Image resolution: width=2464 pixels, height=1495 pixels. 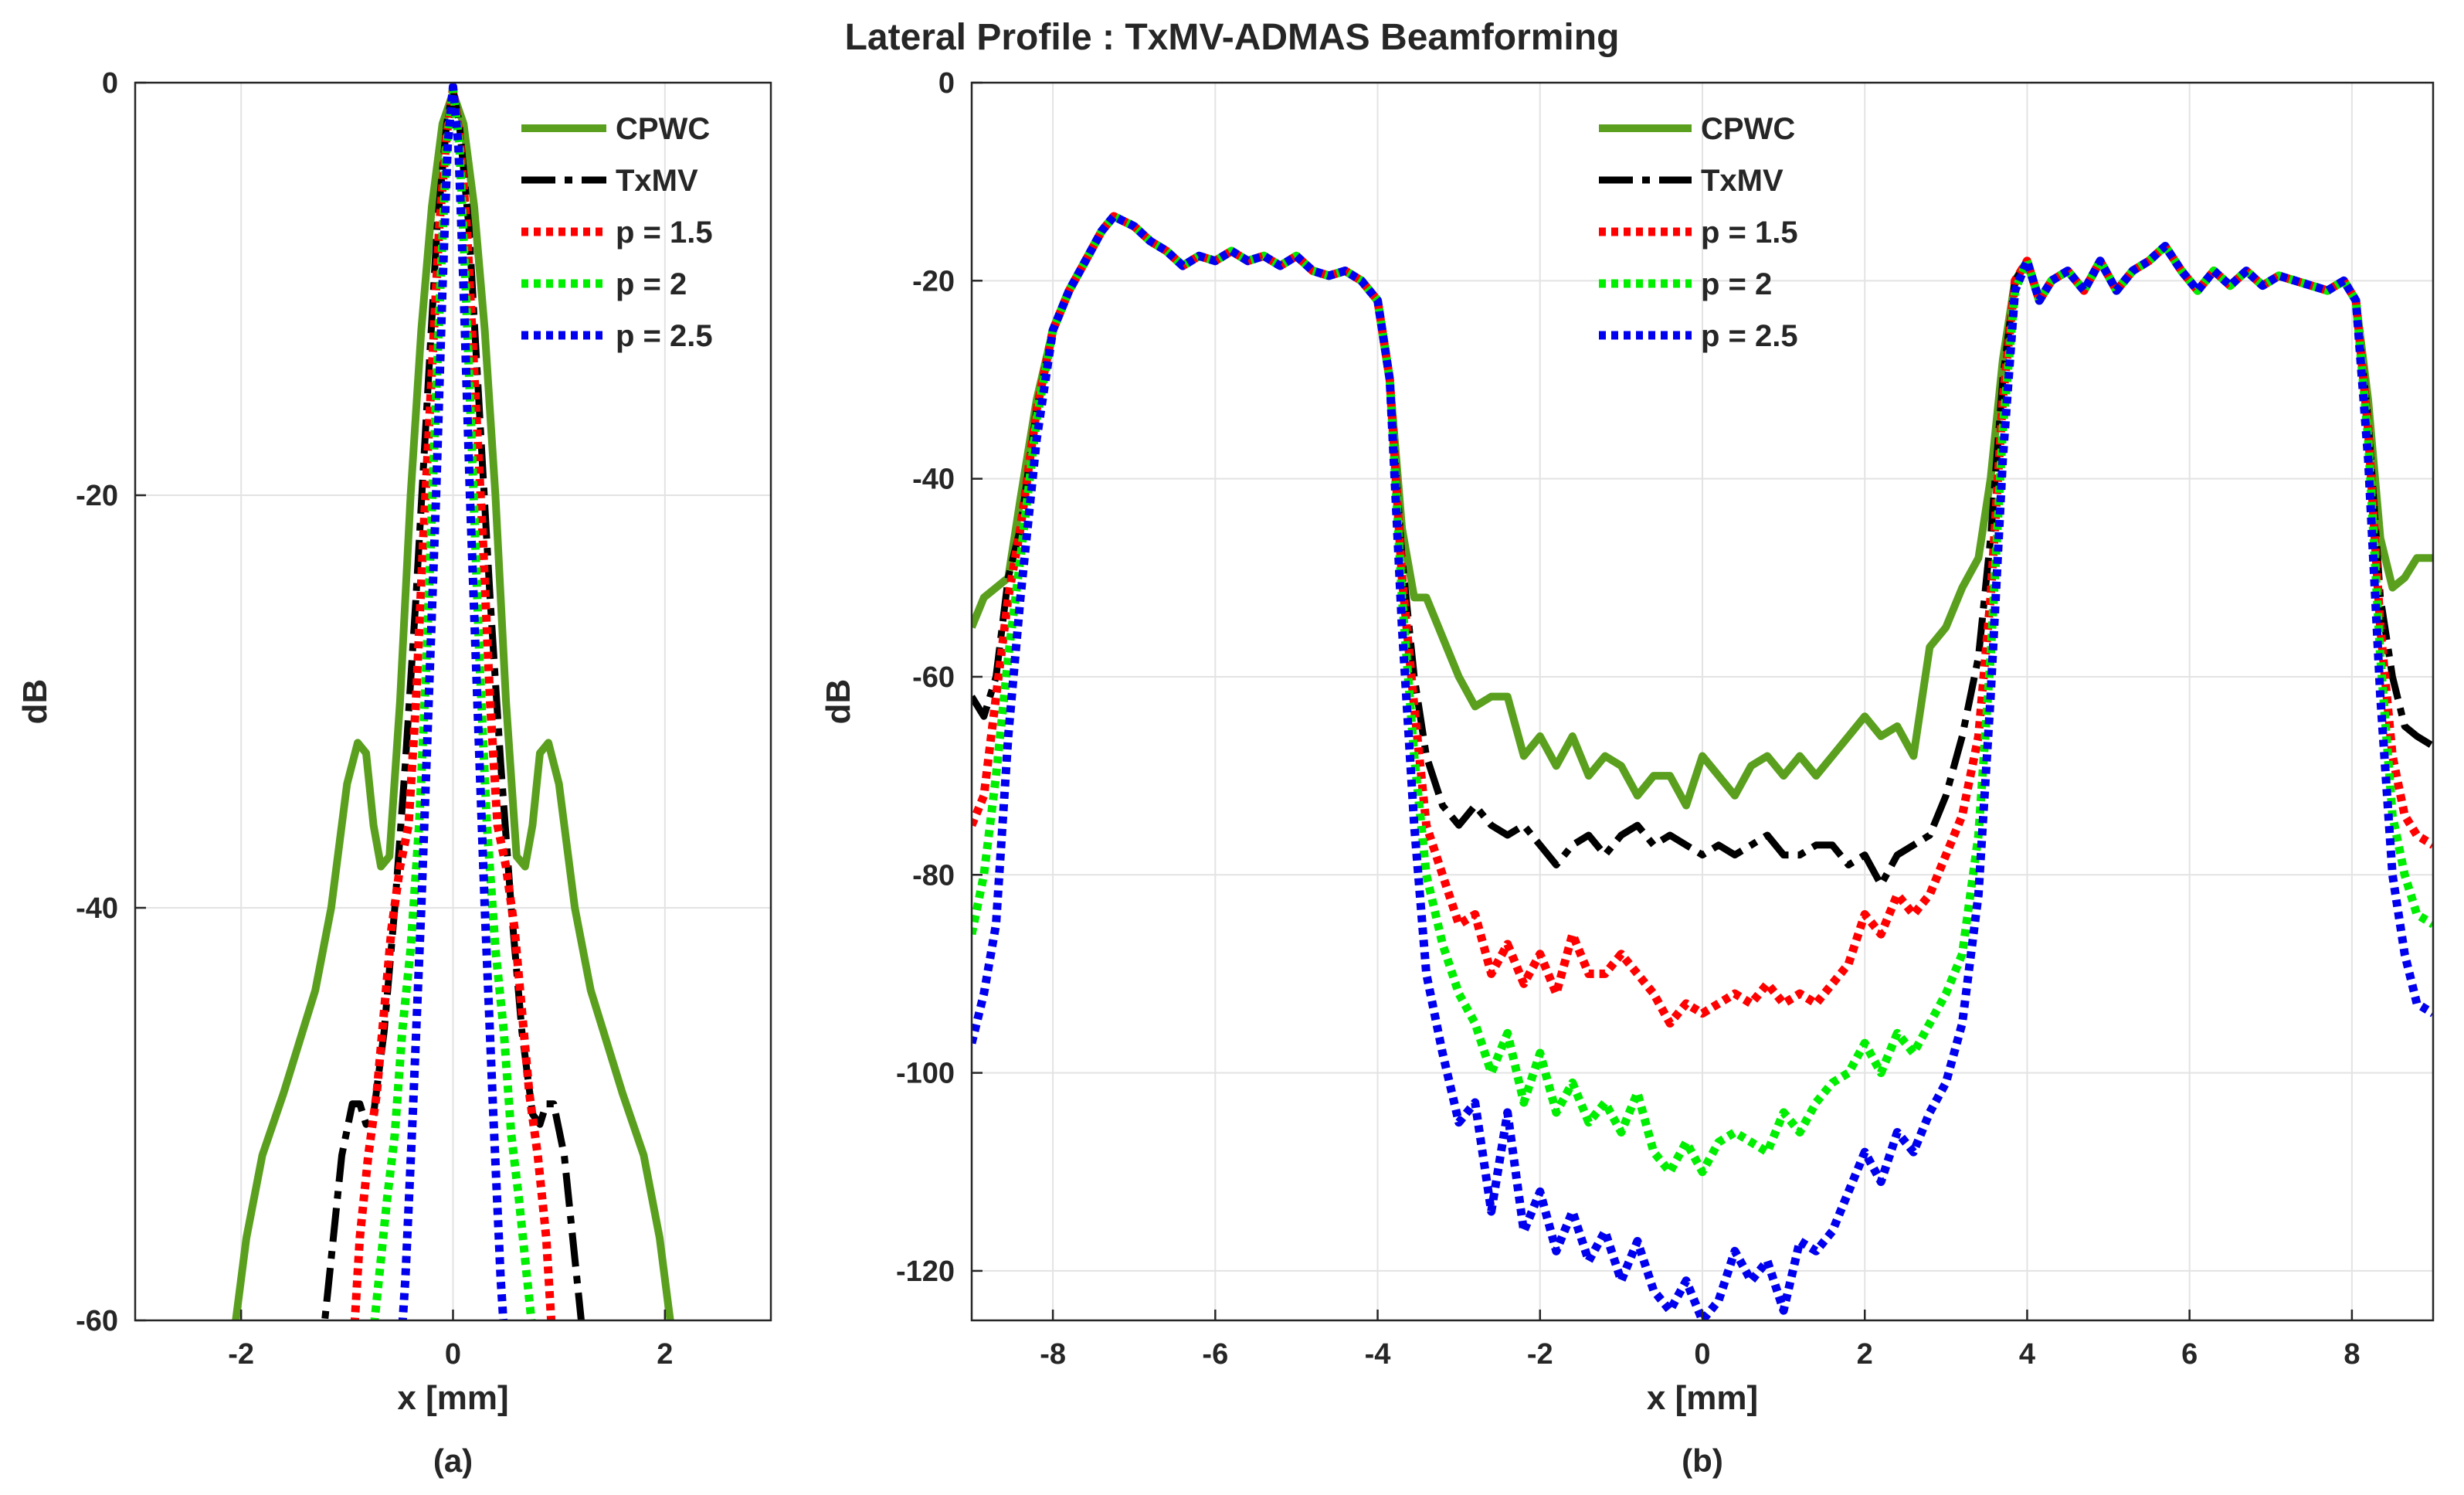 I want to click on x-tick-label: 4, so click(x=2027, y=1354).